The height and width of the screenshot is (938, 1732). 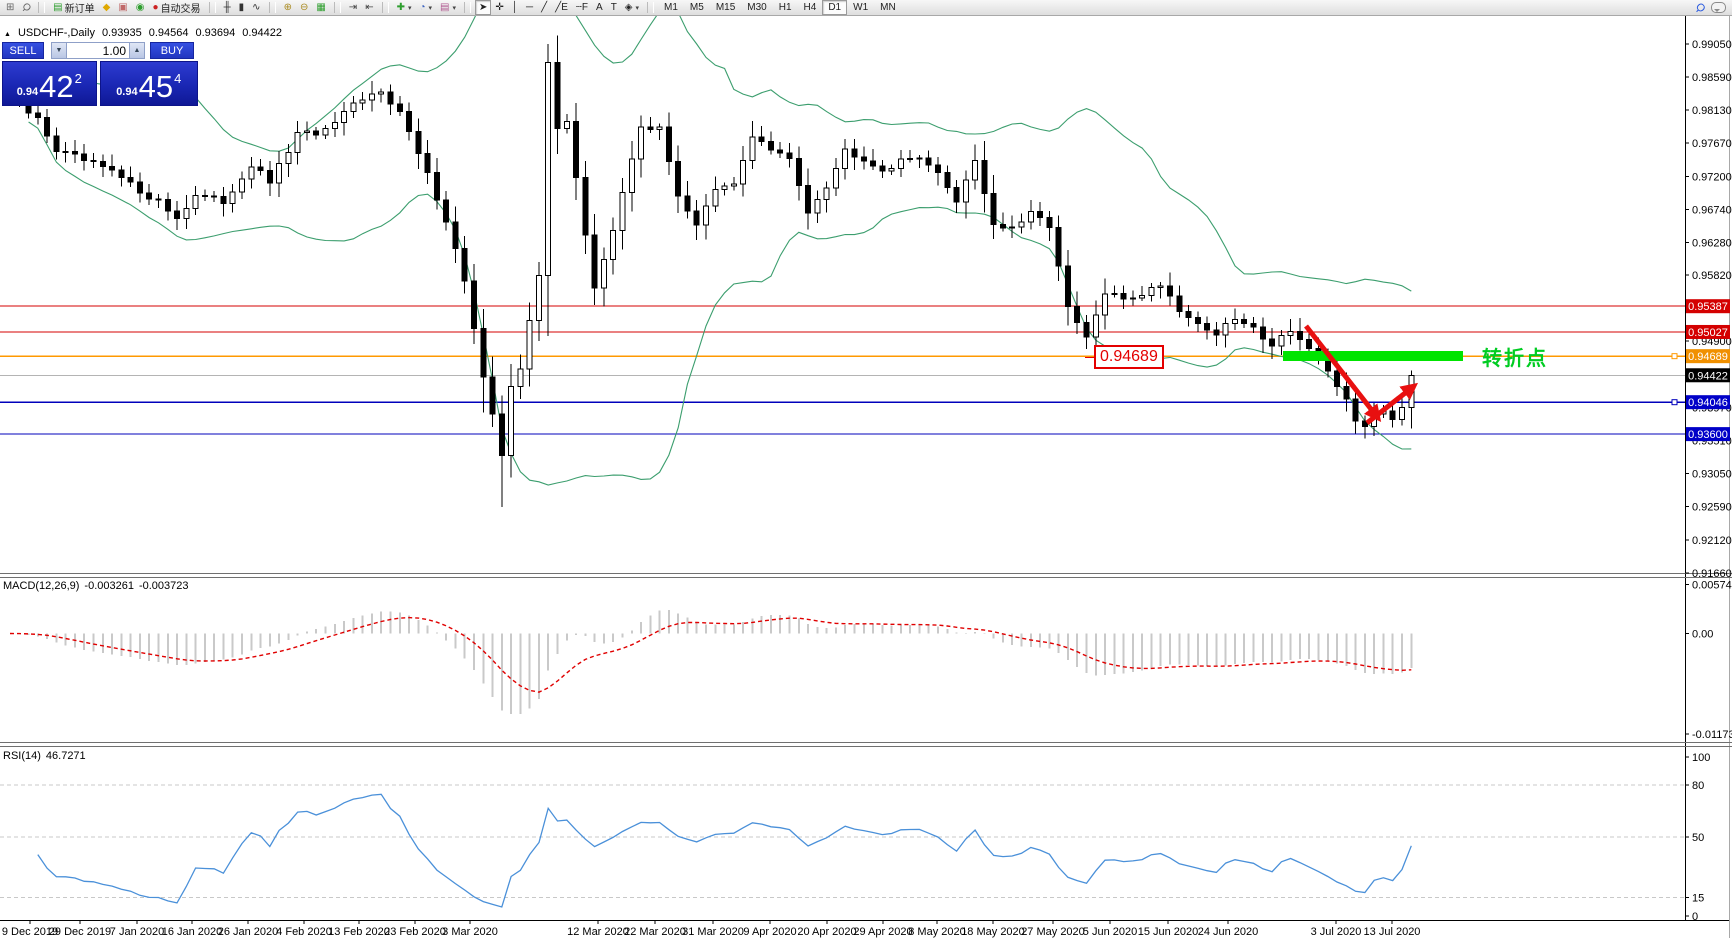 I want to click on price-level-flag: 0.94689, so click(x=1124, y=357).